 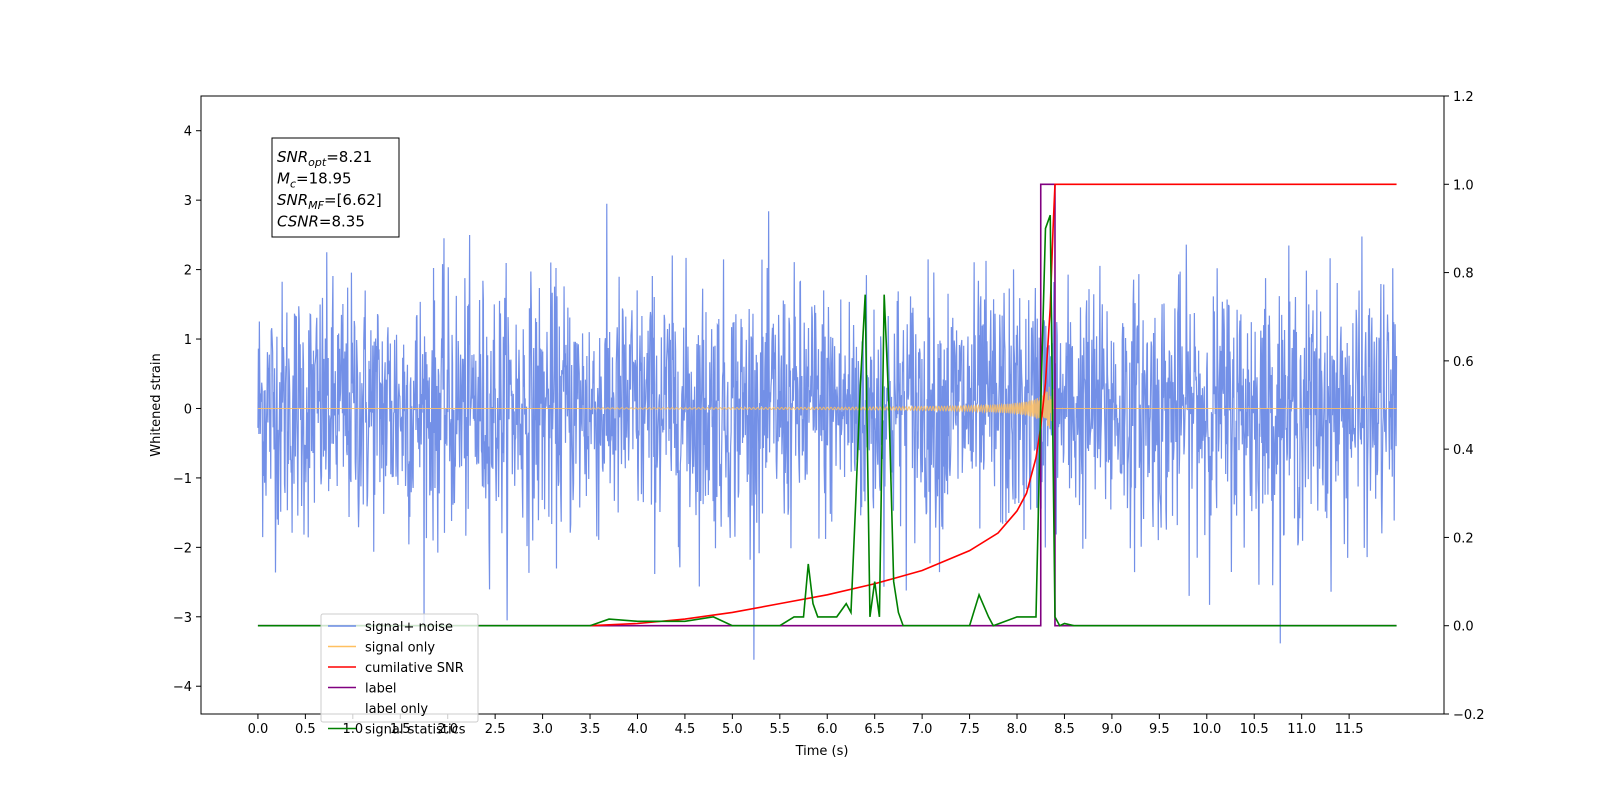 What do you see at coordinates (283, 179) in the screenshot?
I see `annotation-symbol: M` at bounding box center [283, 179].